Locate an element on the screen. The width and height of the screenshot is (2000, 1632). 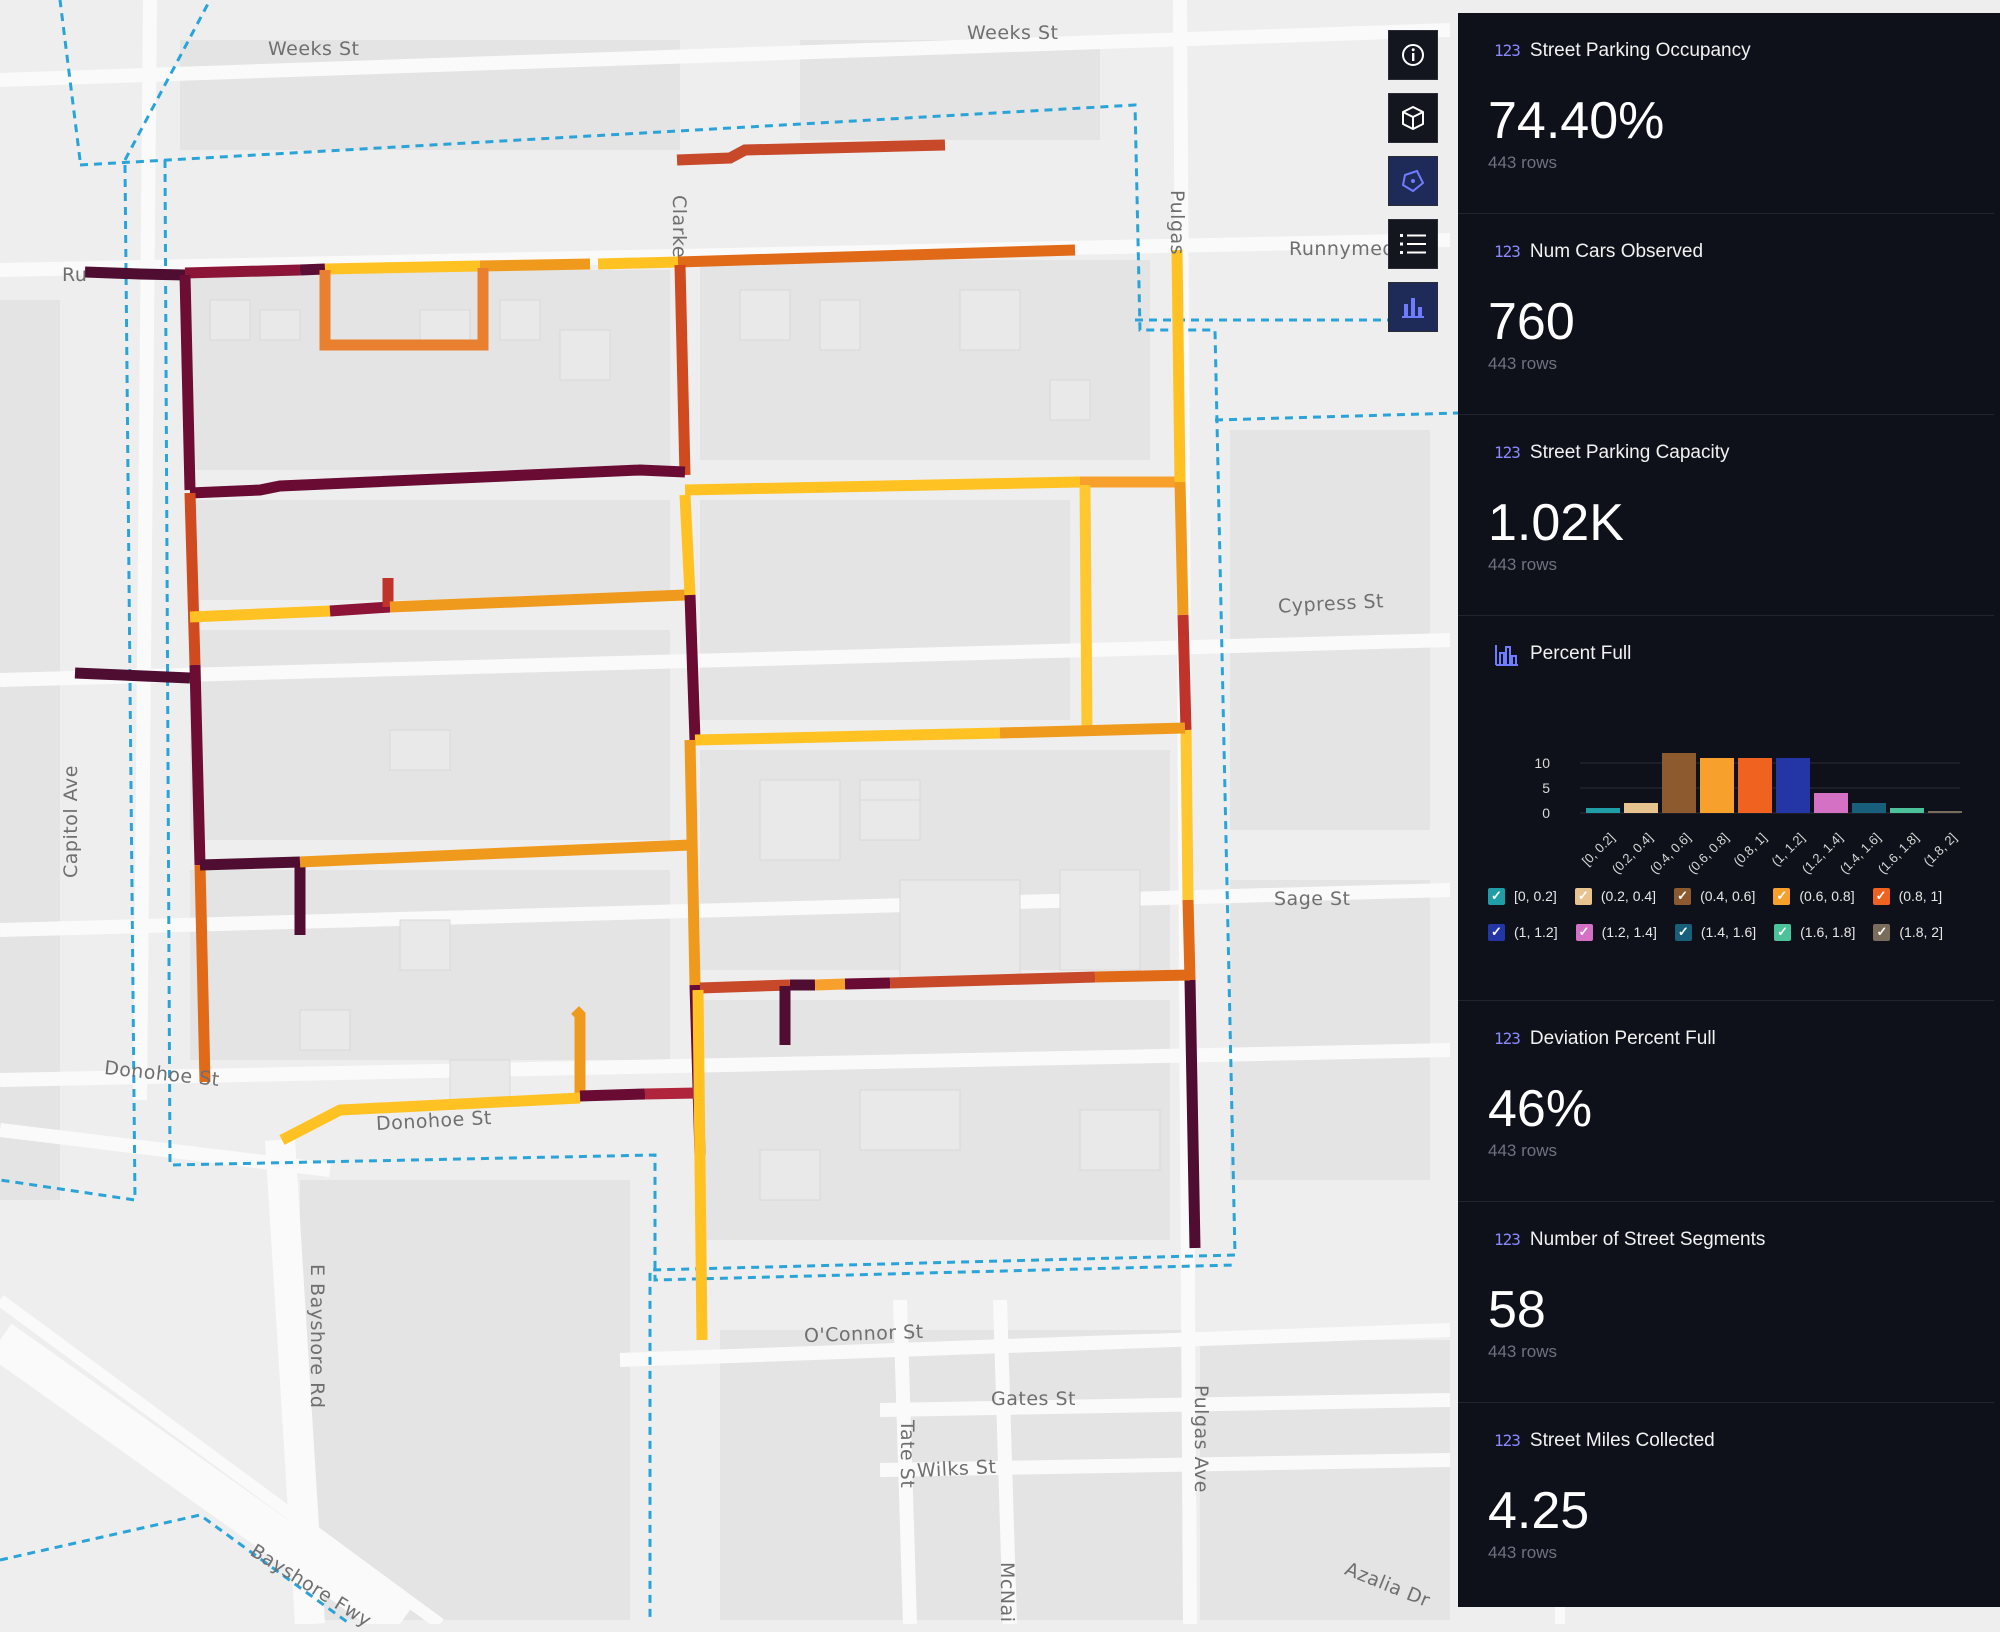
legend-item: ✓ (0.8, 1] is located at coordinates (1907, 896).